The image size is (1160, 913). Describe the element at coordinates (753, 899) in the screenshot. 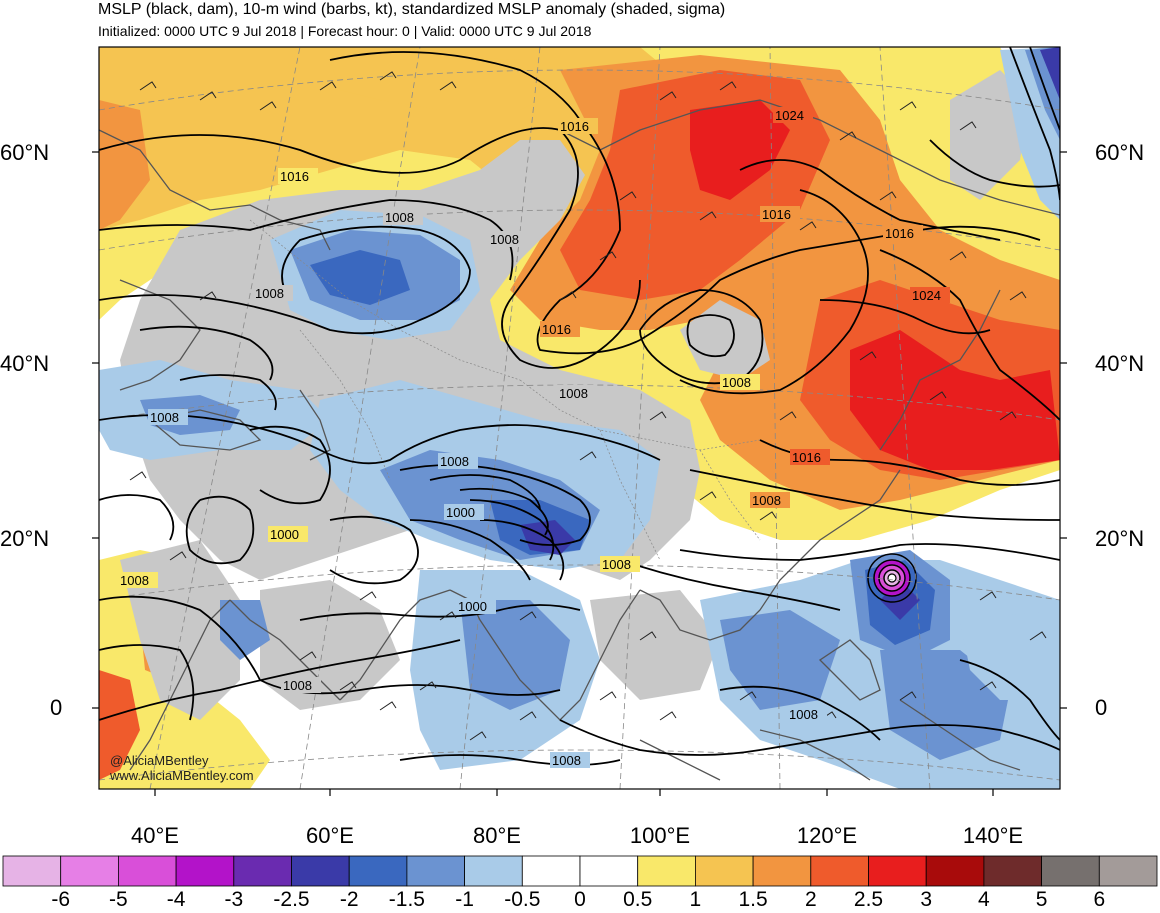

I see `colorbar-label: 1.5` at that location.